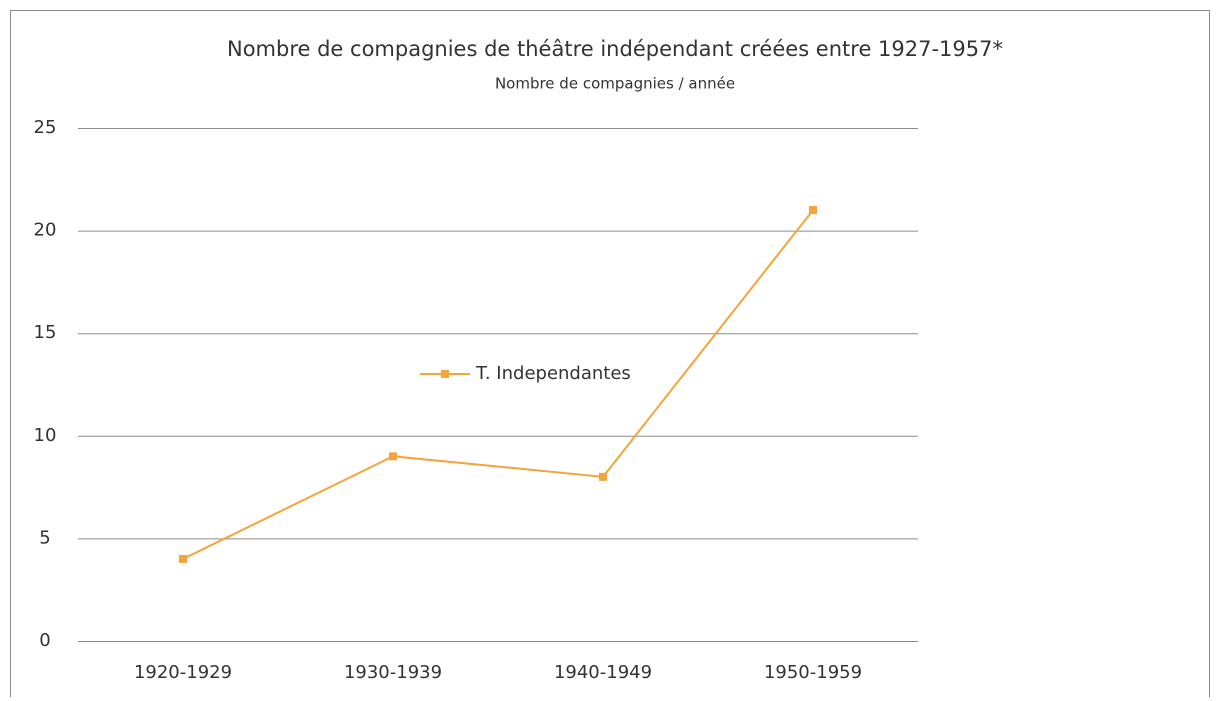  What do you see at coordinates (45, 230) in the screenshot?
I see `y-tick-label: 20` at bounding box center [45, 230].